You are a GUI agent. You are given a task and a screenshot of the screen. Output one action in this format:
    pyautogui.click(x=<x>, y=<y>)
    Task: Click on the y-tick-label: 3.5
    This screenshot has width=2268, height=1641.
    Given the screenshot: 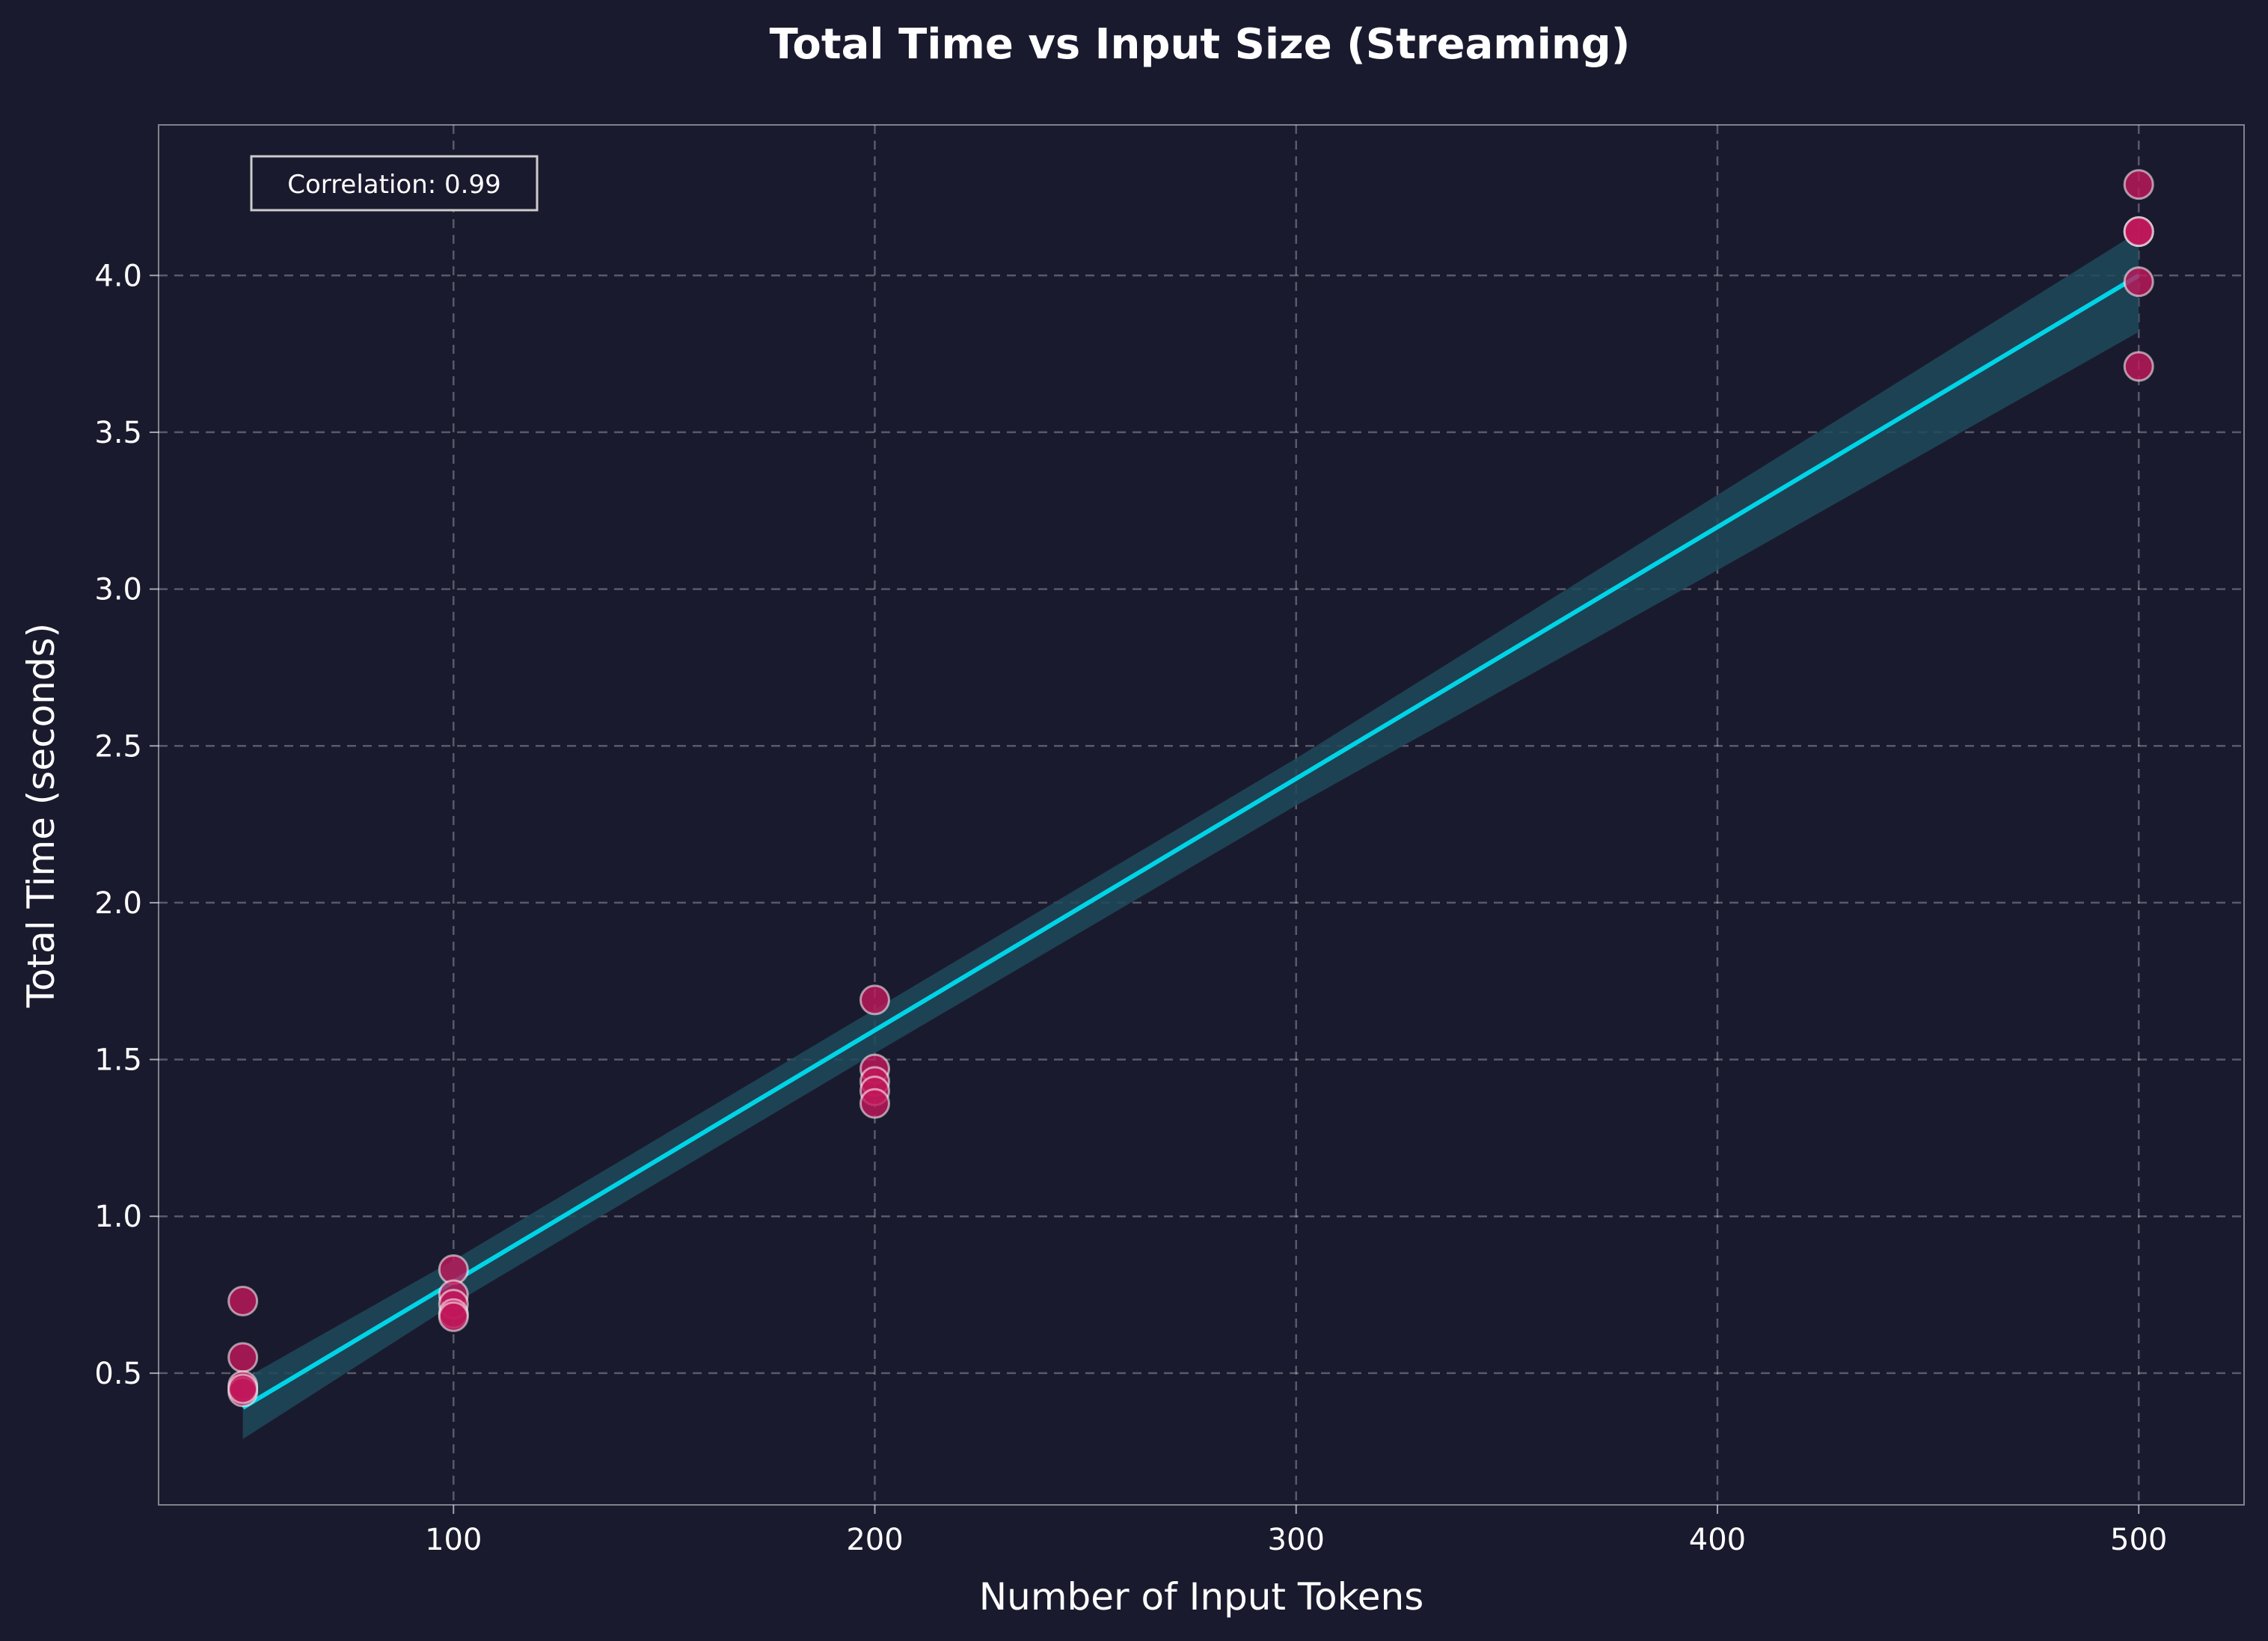 What is the action you would take?
    pyautogui.click(x=118, y=433)
    